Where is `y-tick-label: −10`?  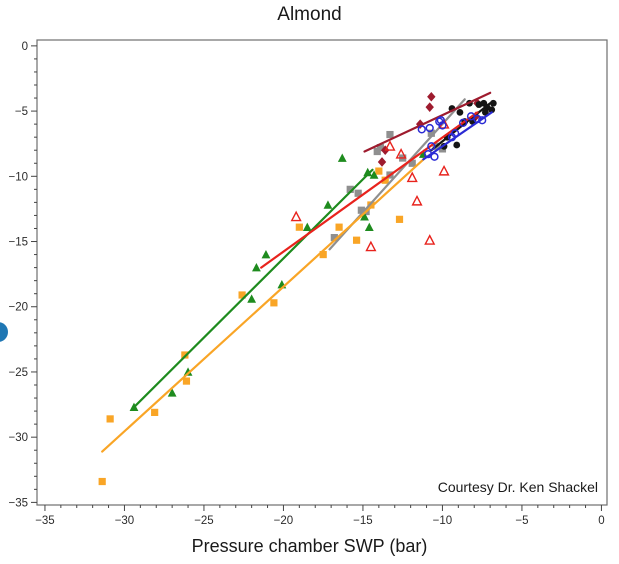
y-tick-label: −10 is located at coordinates (18, 177).